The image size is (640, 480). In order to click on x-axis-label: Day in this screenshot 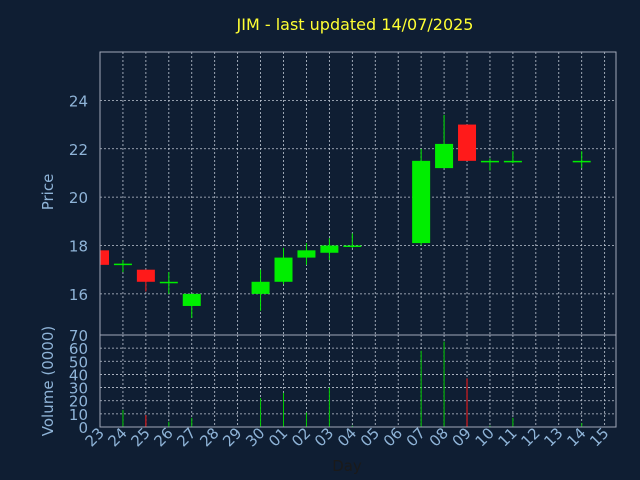, I will do `click(347, 466)`.